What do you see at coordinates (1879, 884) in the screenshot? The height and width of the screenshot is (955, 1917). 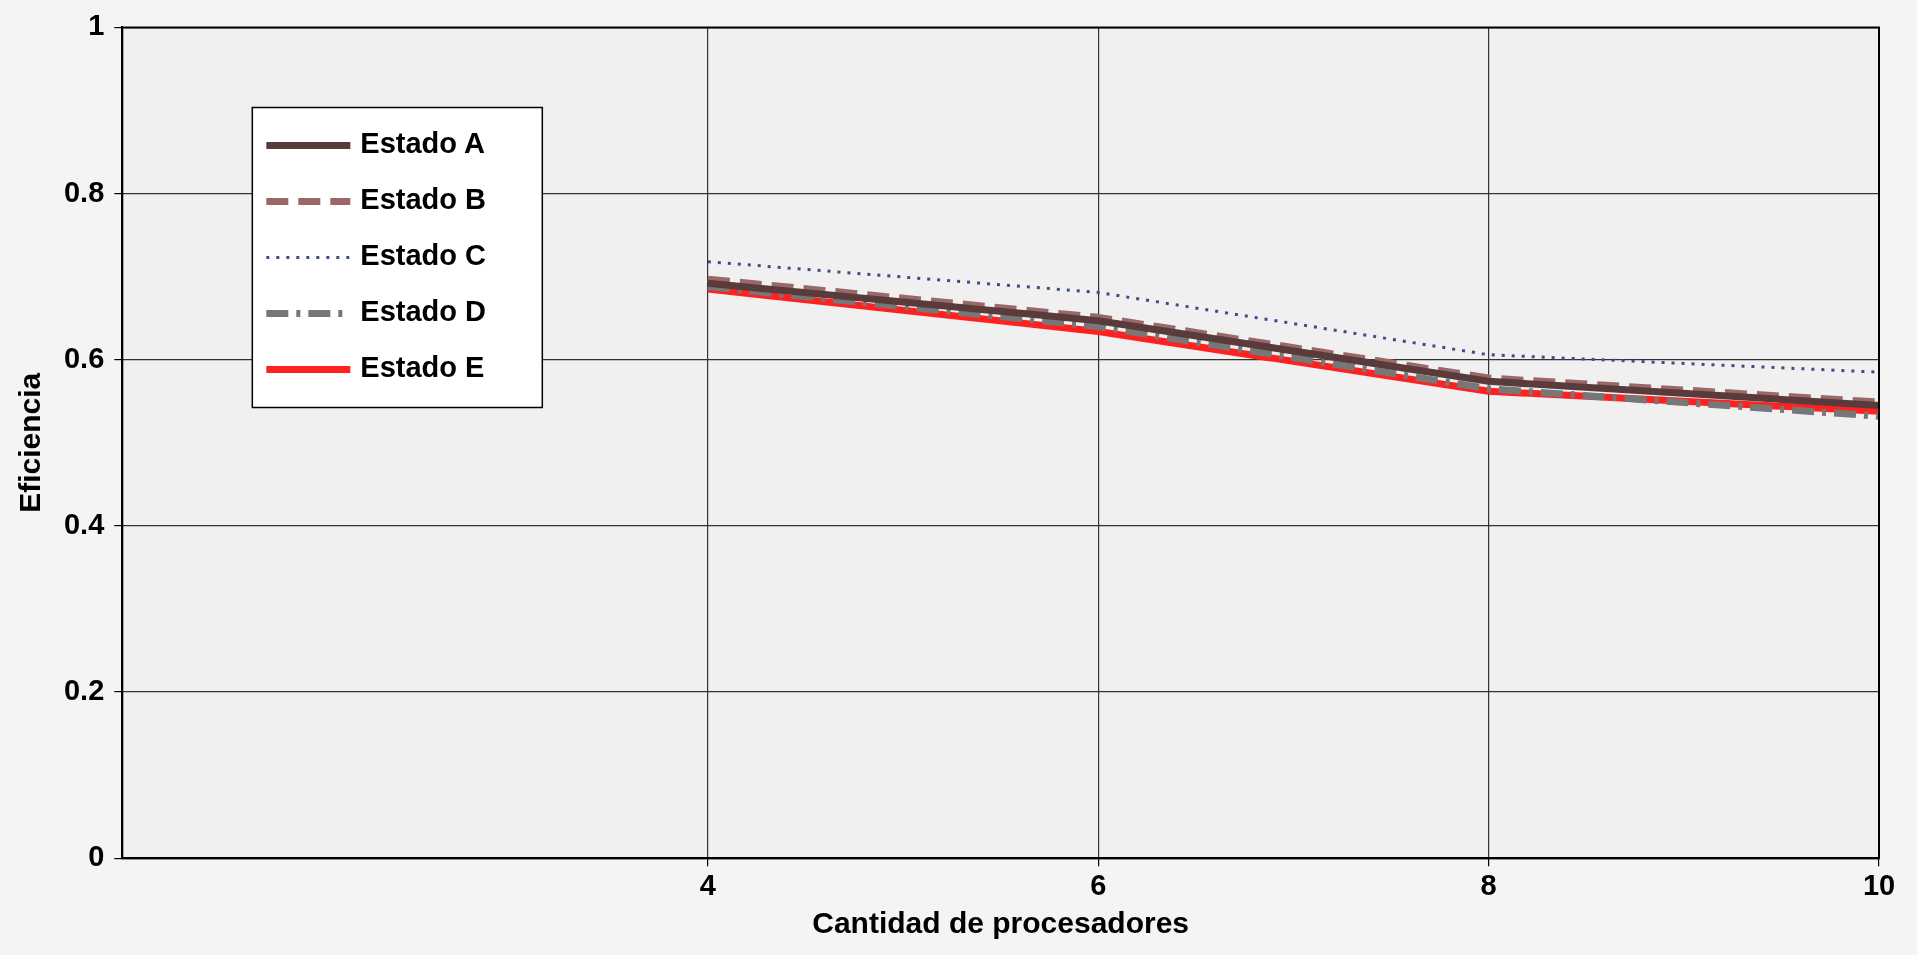 I see `x-tick-label: 10` at bounding box center [1879, 884].